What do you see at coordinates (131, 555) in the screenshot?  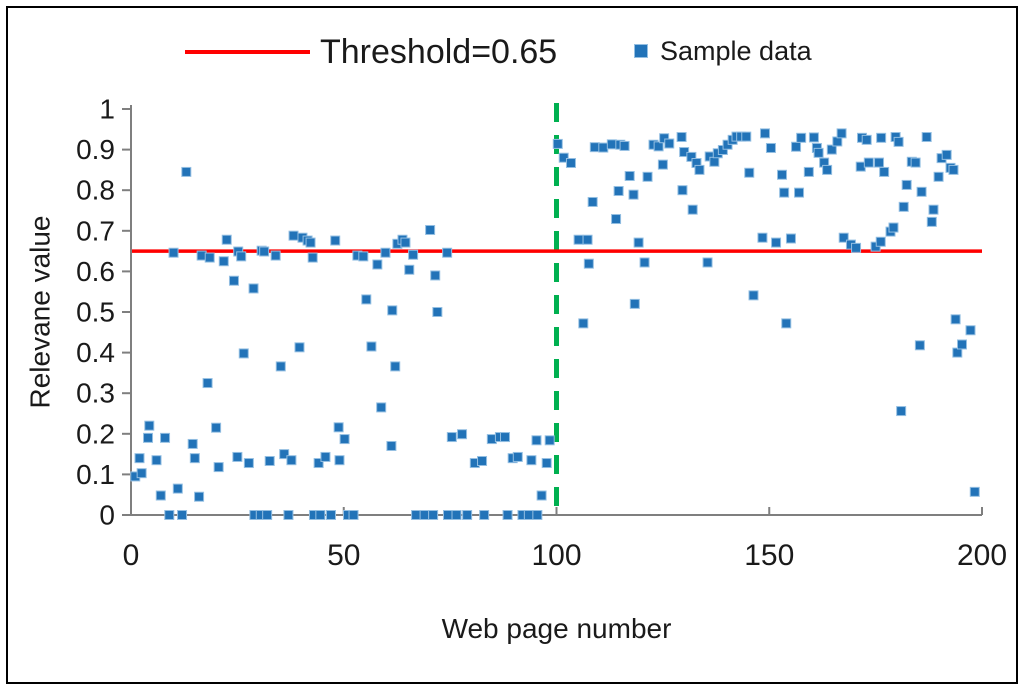 I see `x-tick-label: 0` at bounding box center [131, 555].